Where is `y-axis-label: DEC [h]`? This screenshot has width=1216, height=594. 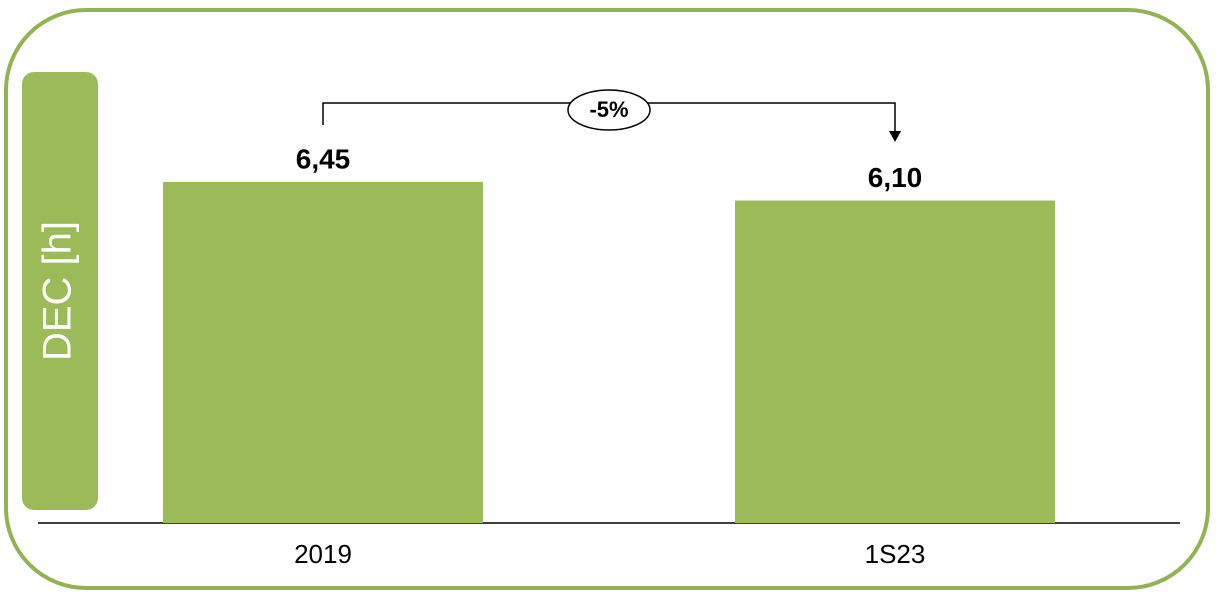
y-axis-label: DEC [h] is located at coordinates (58, 291).